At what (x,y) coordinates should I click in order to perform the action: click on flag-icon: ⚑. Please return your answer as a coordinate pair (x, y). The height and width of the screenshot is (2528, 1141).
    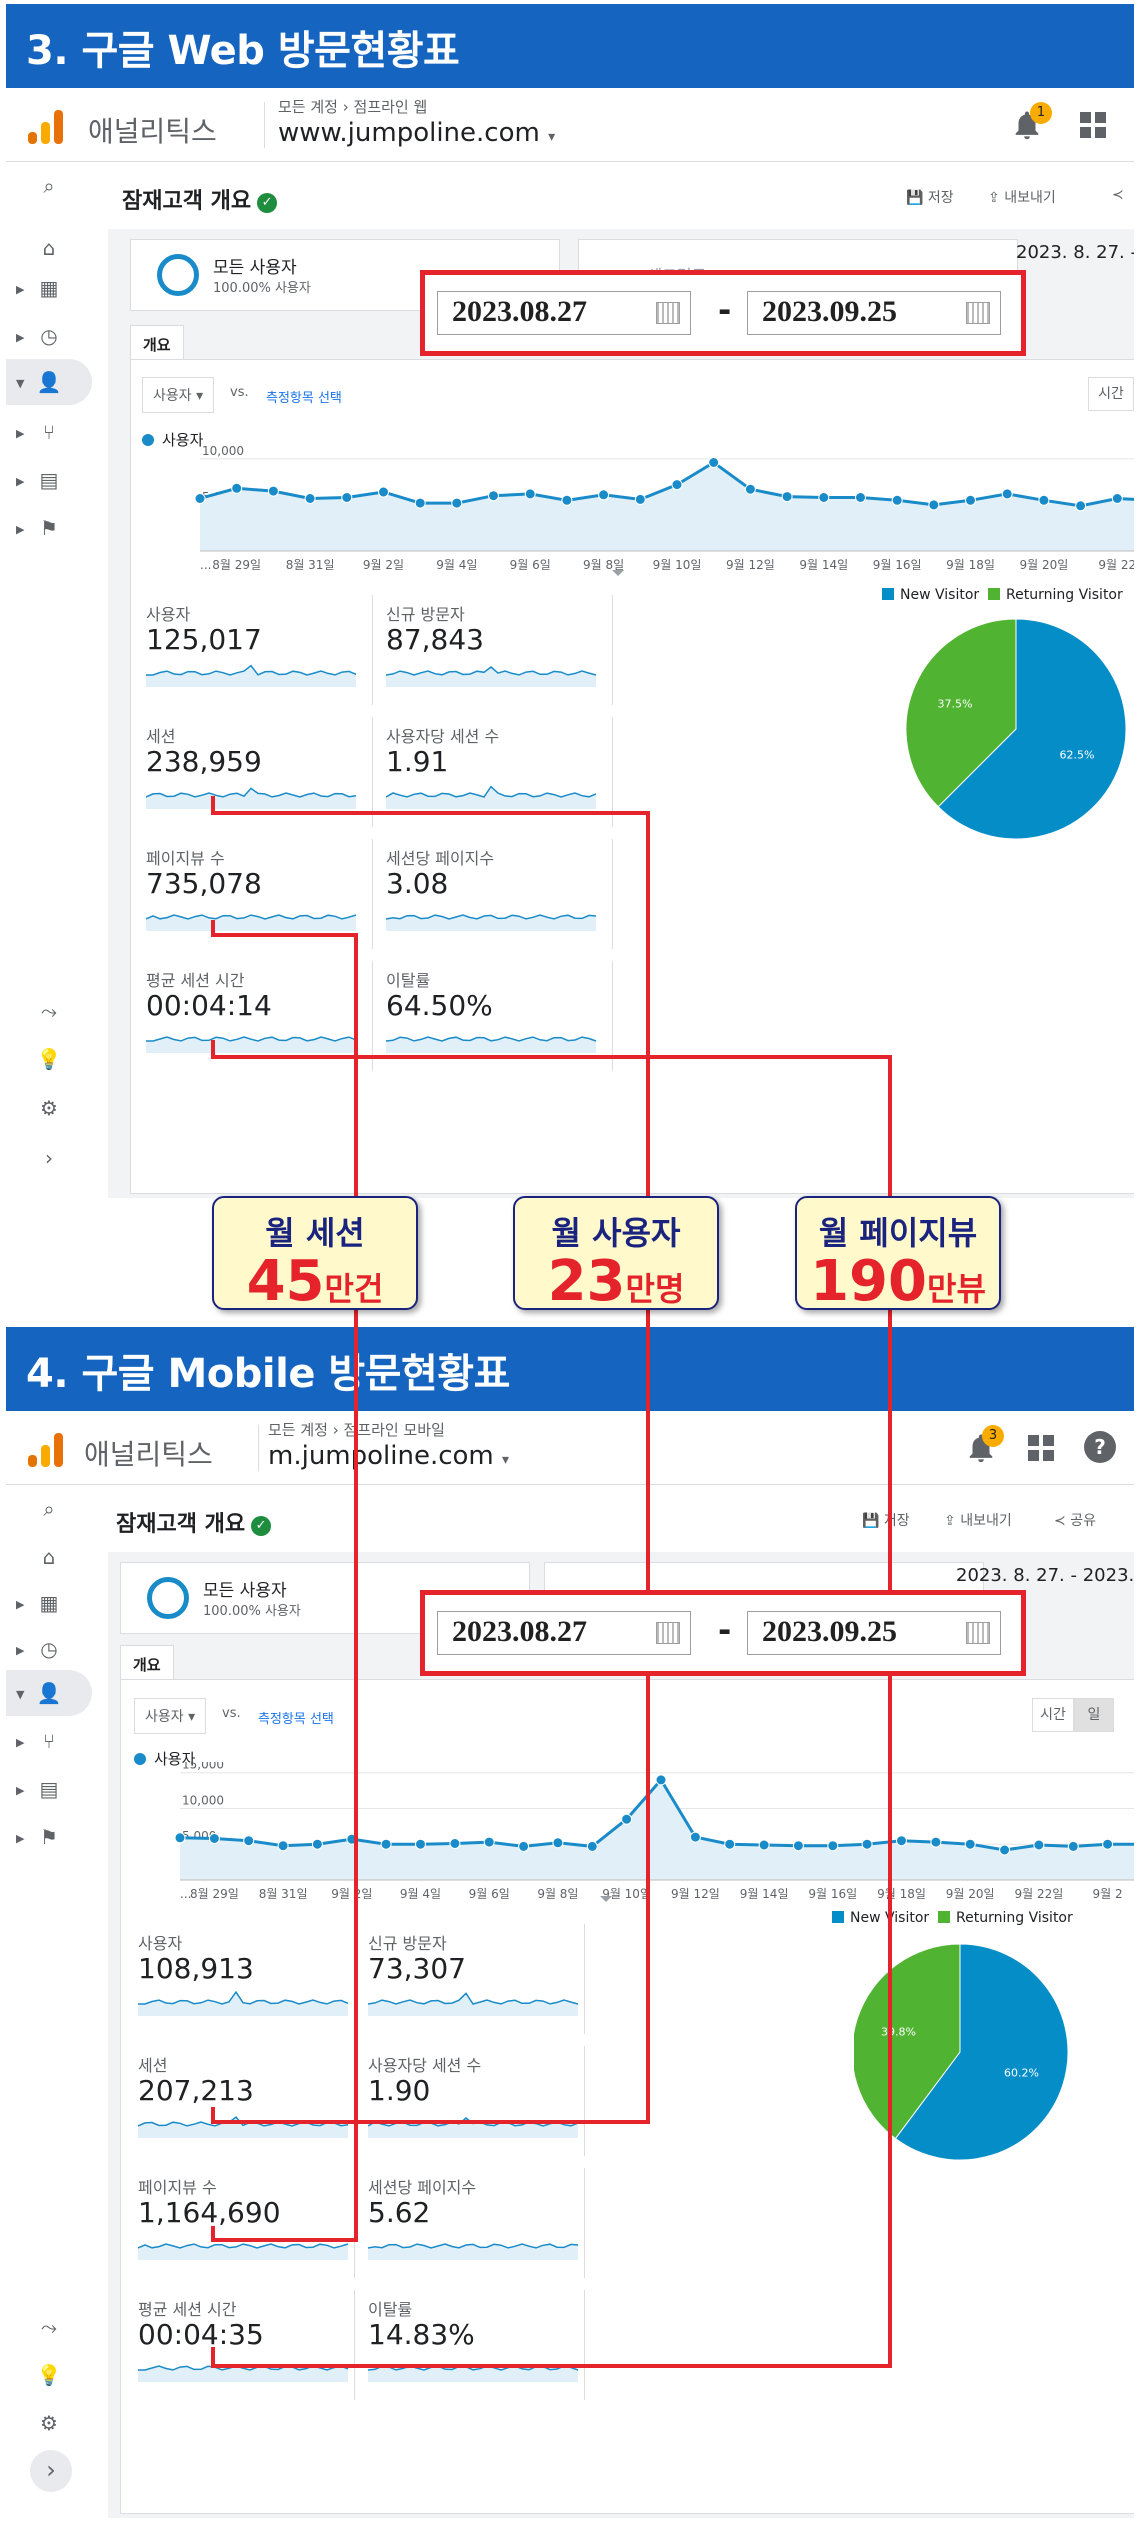
    Looking at the image, I should click on (49, 528).